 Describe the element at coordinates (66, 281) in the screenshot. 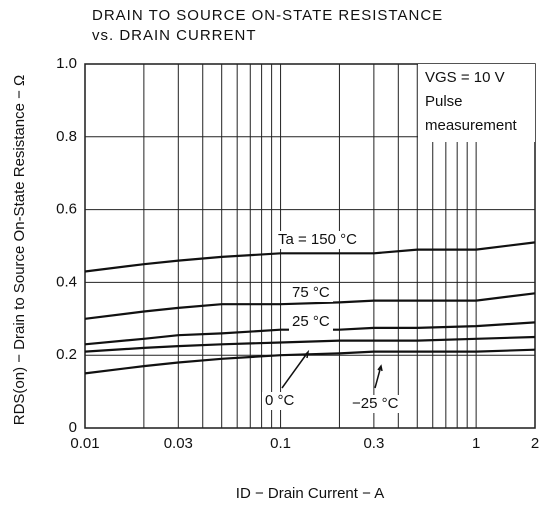

I see `y-tick-label: 0.4` at that location.